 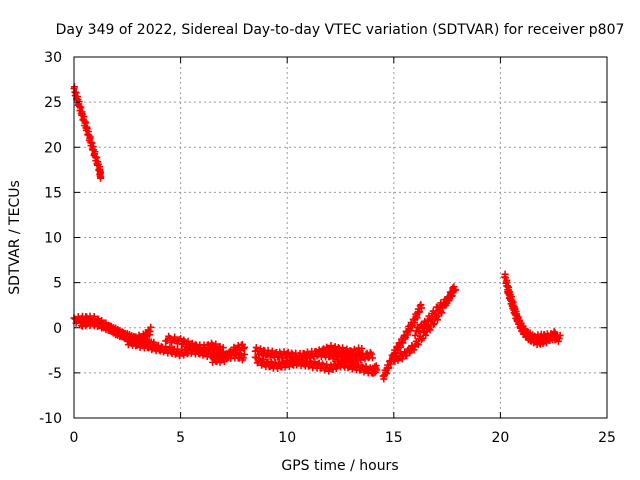 I want to click on x-tick-label: 0, so click(x=74, y=438).